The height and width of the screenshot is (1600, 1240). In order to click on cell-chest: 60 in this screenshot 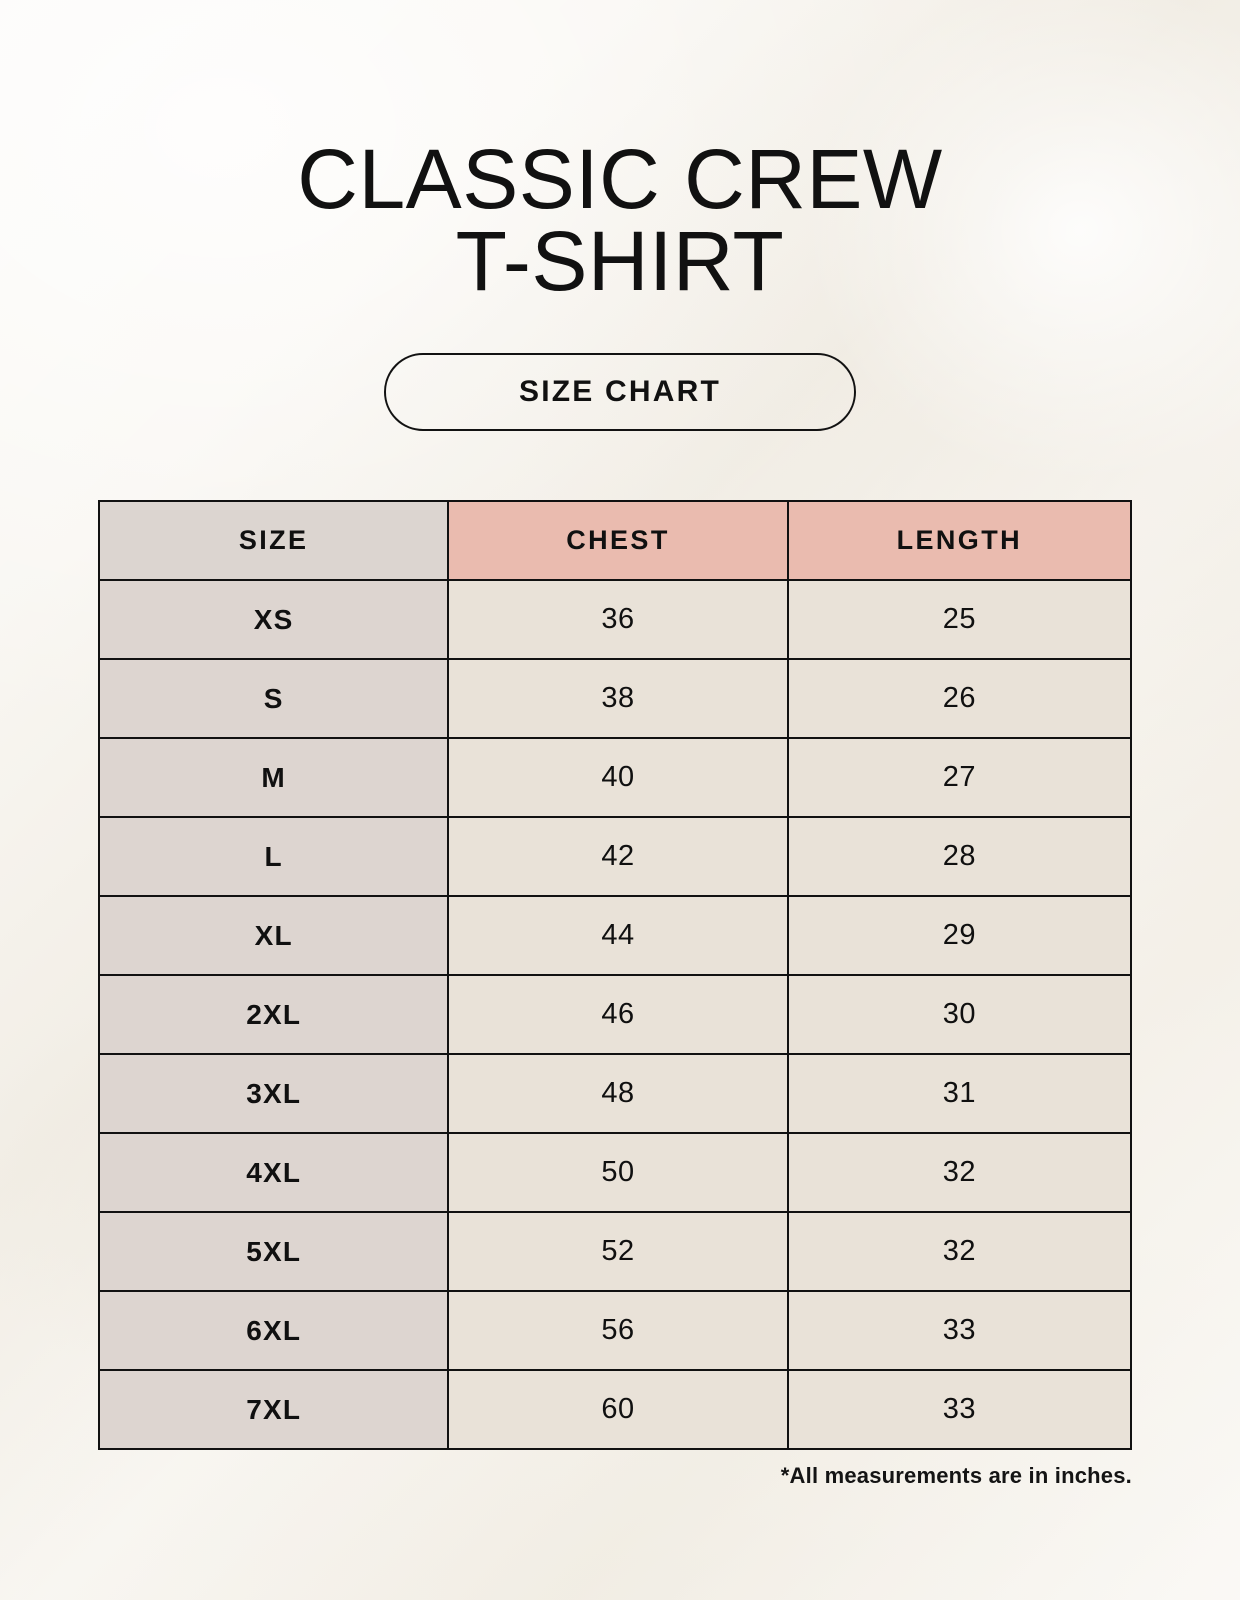, I will do `click(618, 1409)`.